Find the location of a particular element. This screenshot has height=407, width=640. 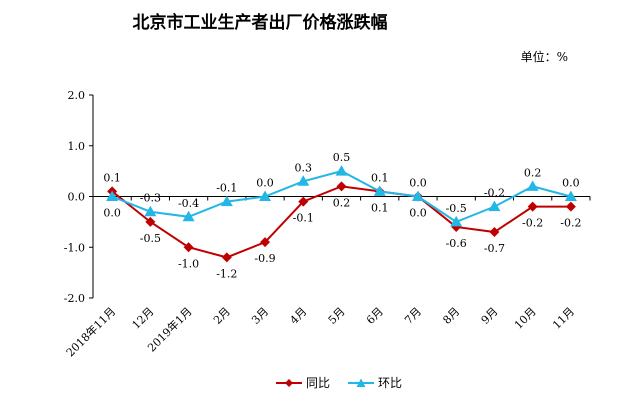

data-label-mom: 0.1 is located at coordinates (380, 177).